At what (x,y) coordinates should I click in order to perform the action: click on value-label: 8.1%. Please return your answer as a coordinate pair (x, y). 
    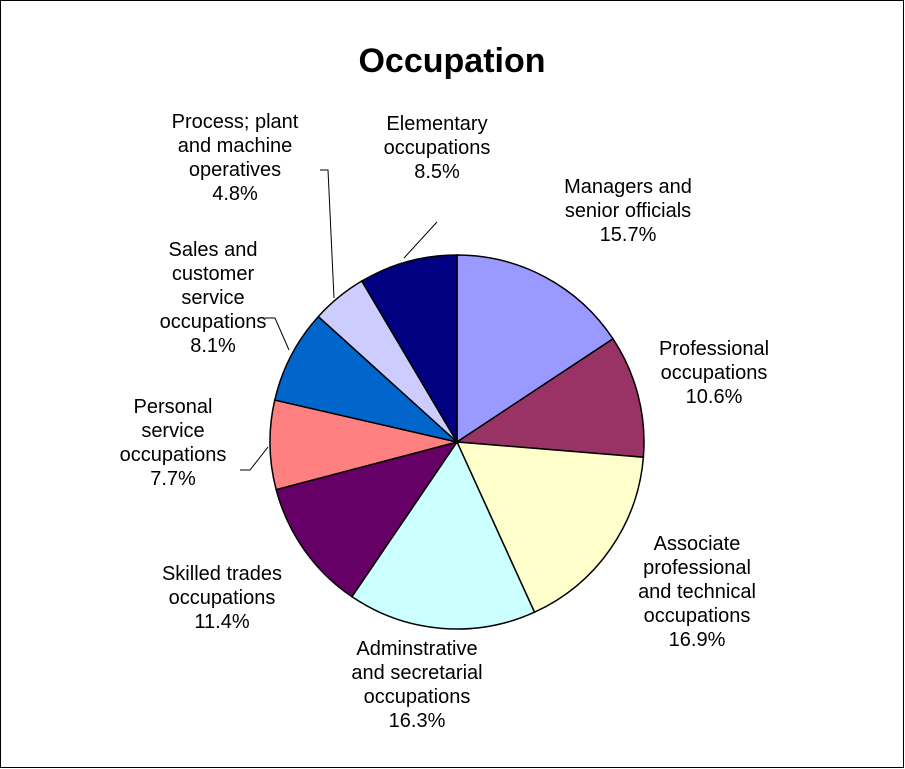
    Looking at the image, I should click on (213, 346).